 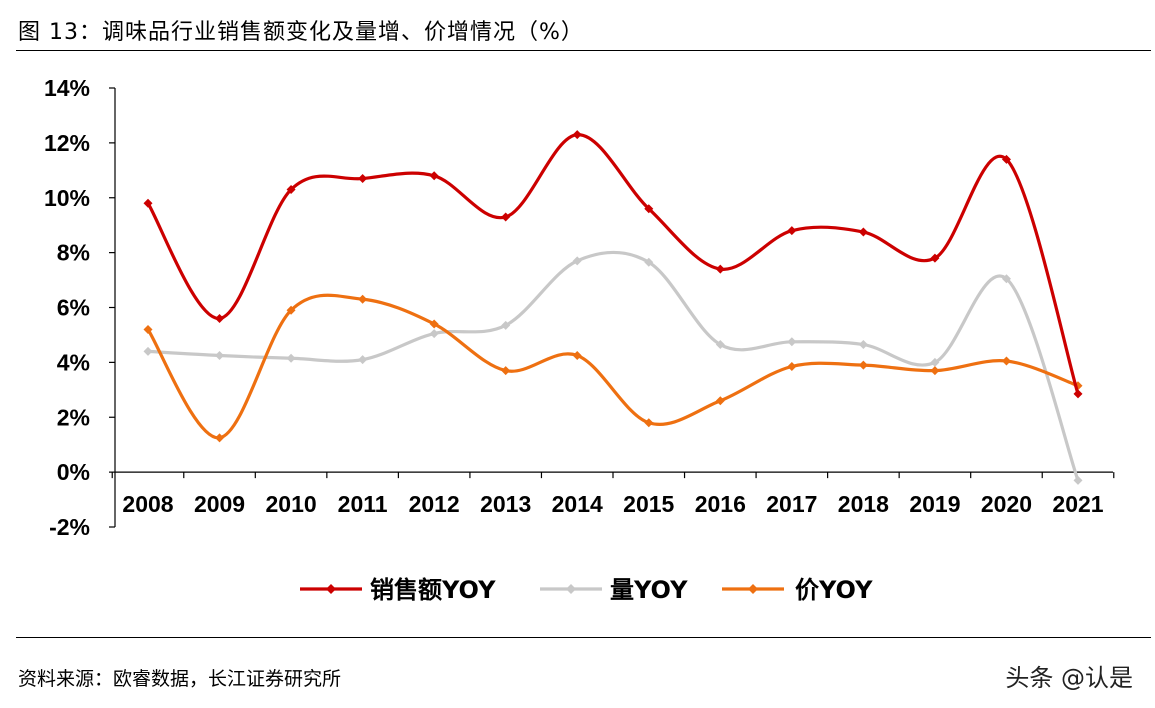 I want to click on watermark: 头条 @认是, so click(x=1069, y=678).